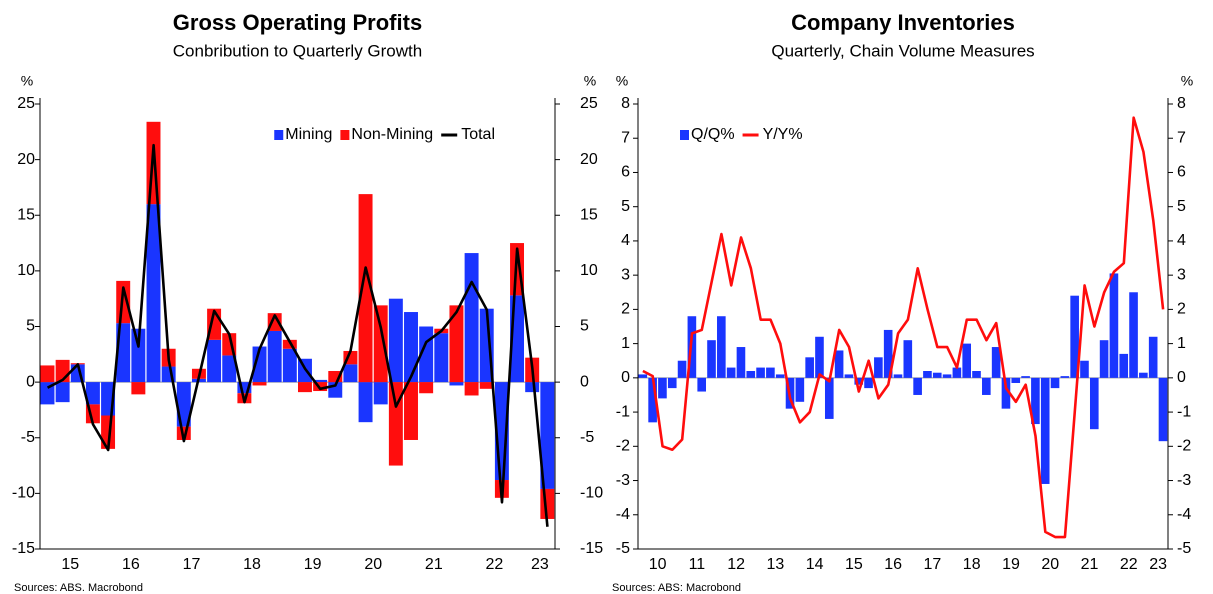 The width and height of the screenshot is (1213, 594). What do you see at coordinates (697, 564) in the screenshot?
I see `x-tick-label: 11` at bounding box center [697, 564].